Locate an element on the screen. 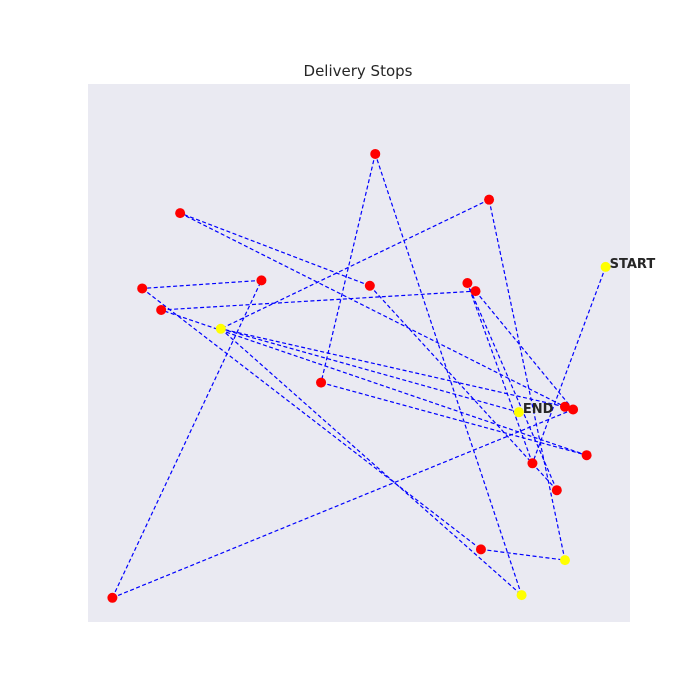  stop-label-end: END is located at coordinates (538, 409).